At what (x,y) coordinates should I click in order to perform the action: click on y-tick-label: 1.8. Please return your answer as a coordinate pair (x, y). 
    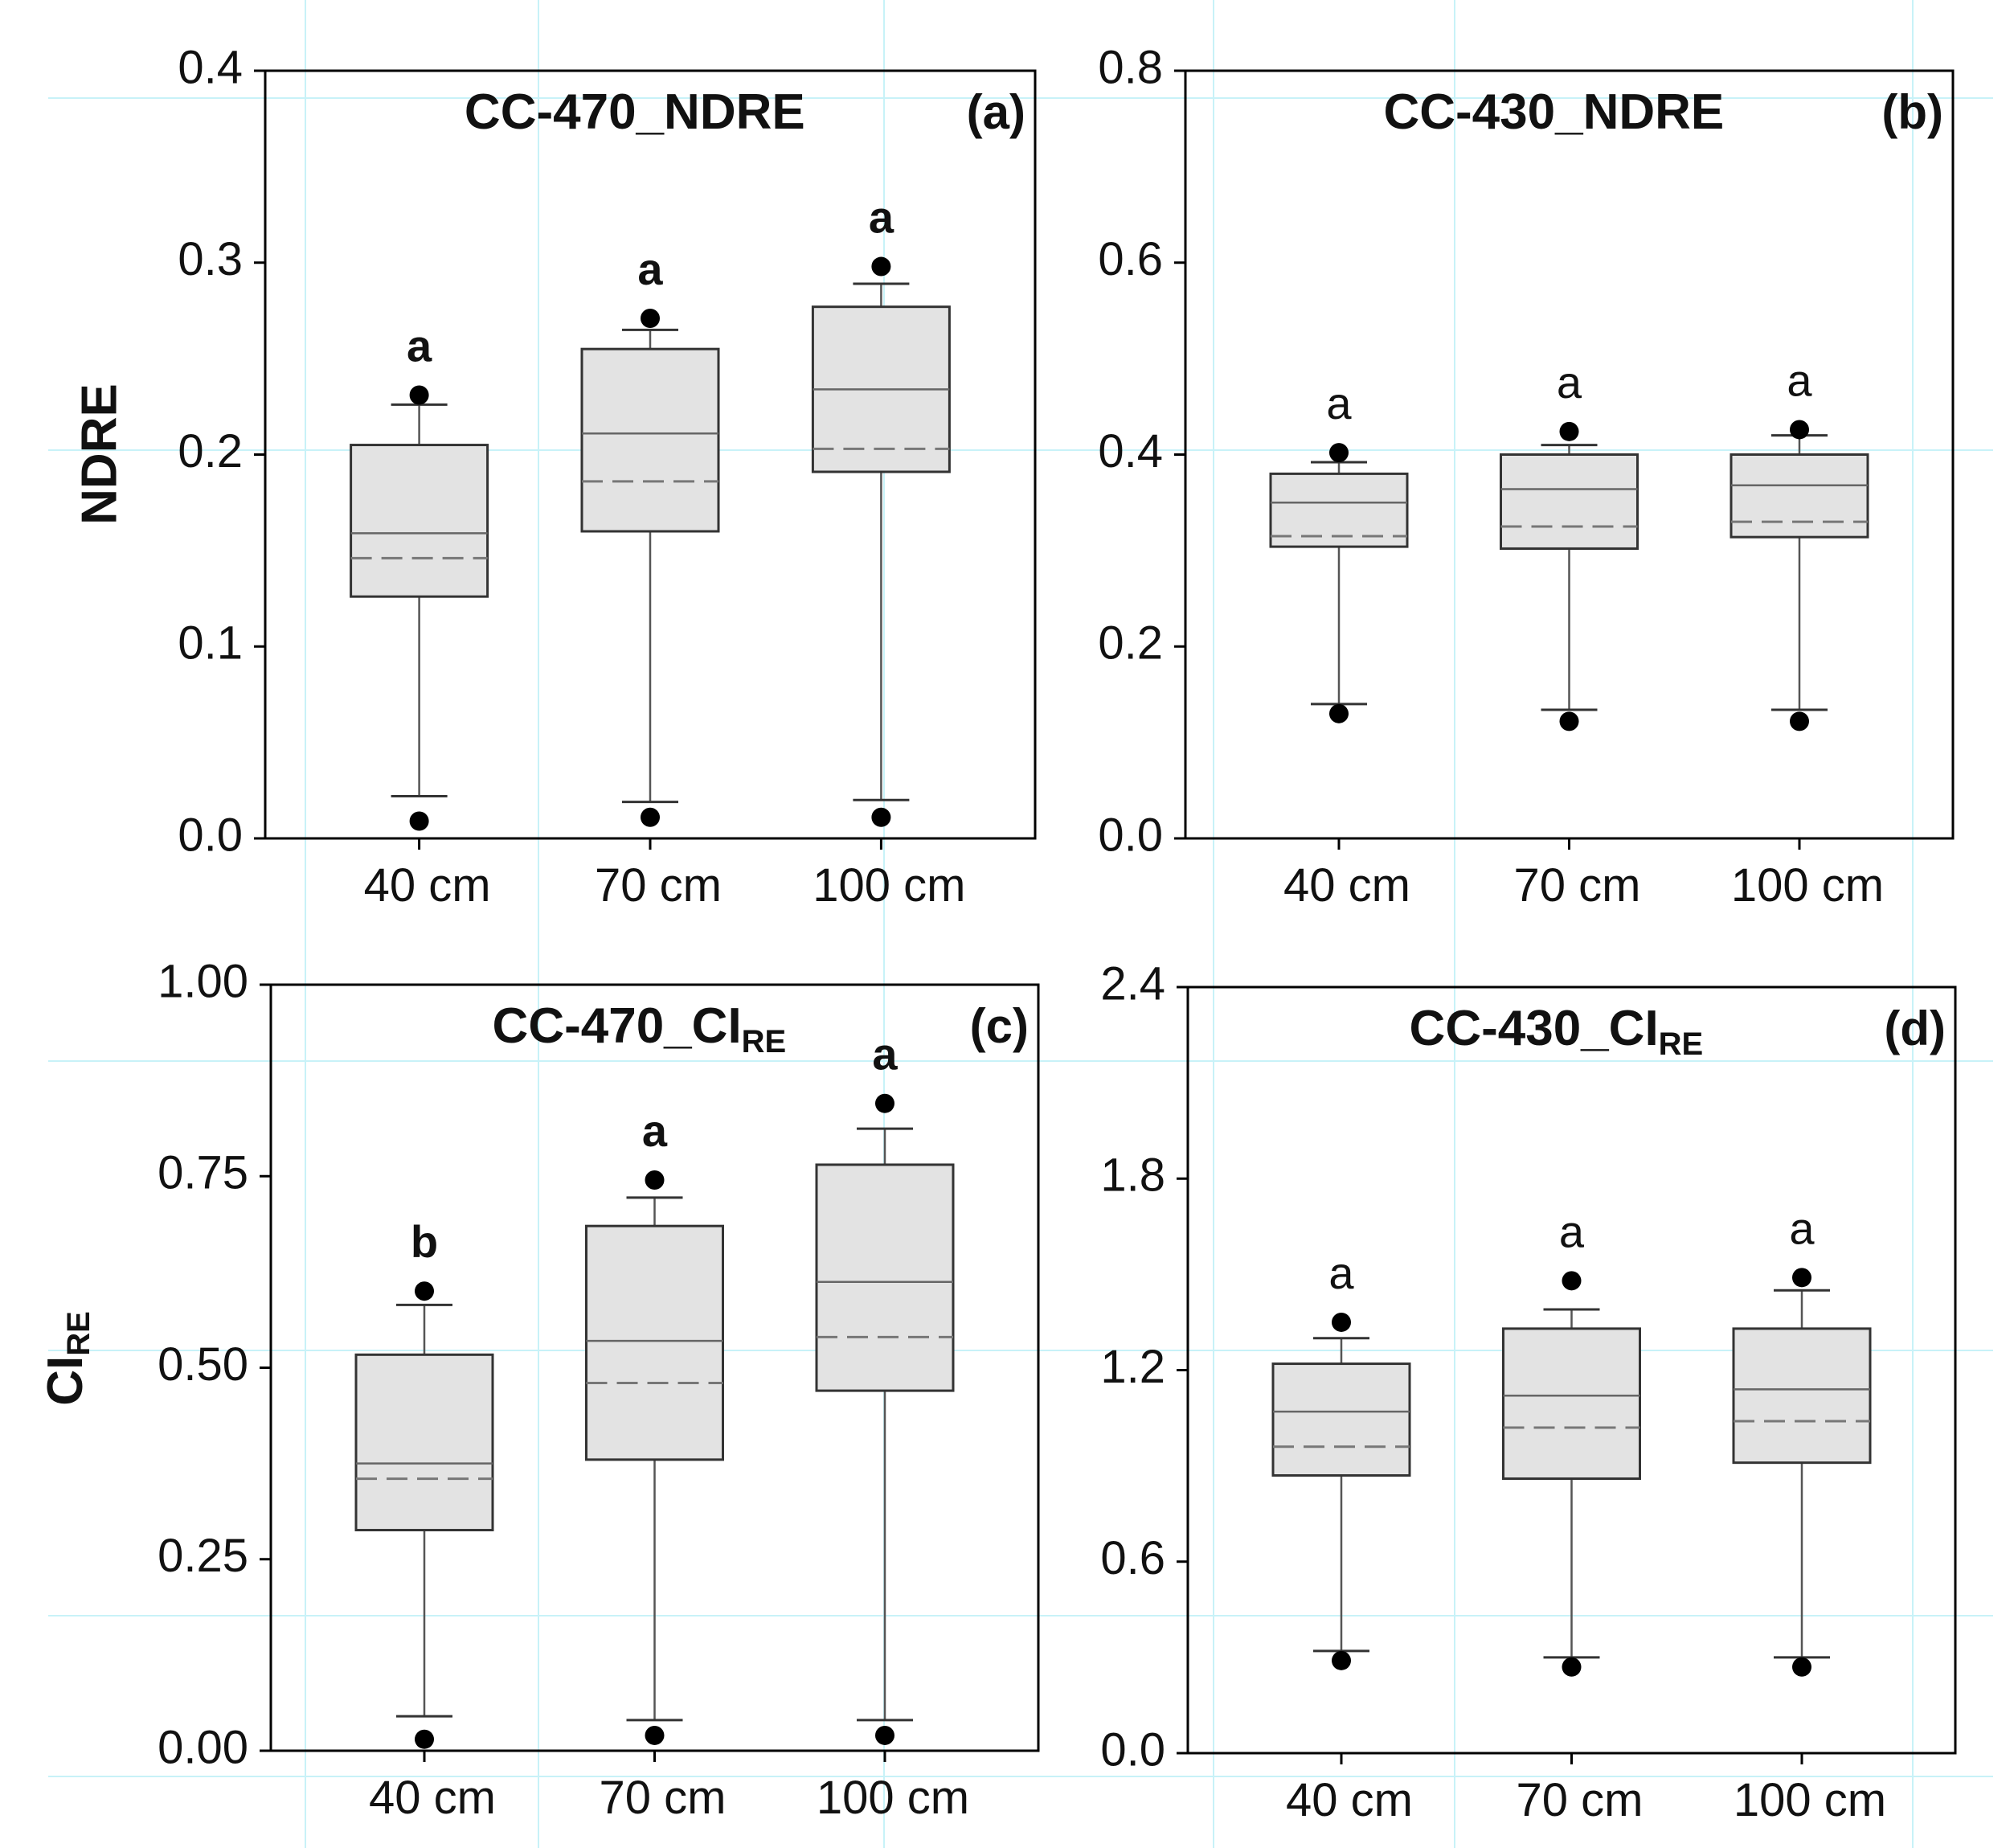
    Looking at the image, I should click on (1132, 1175).